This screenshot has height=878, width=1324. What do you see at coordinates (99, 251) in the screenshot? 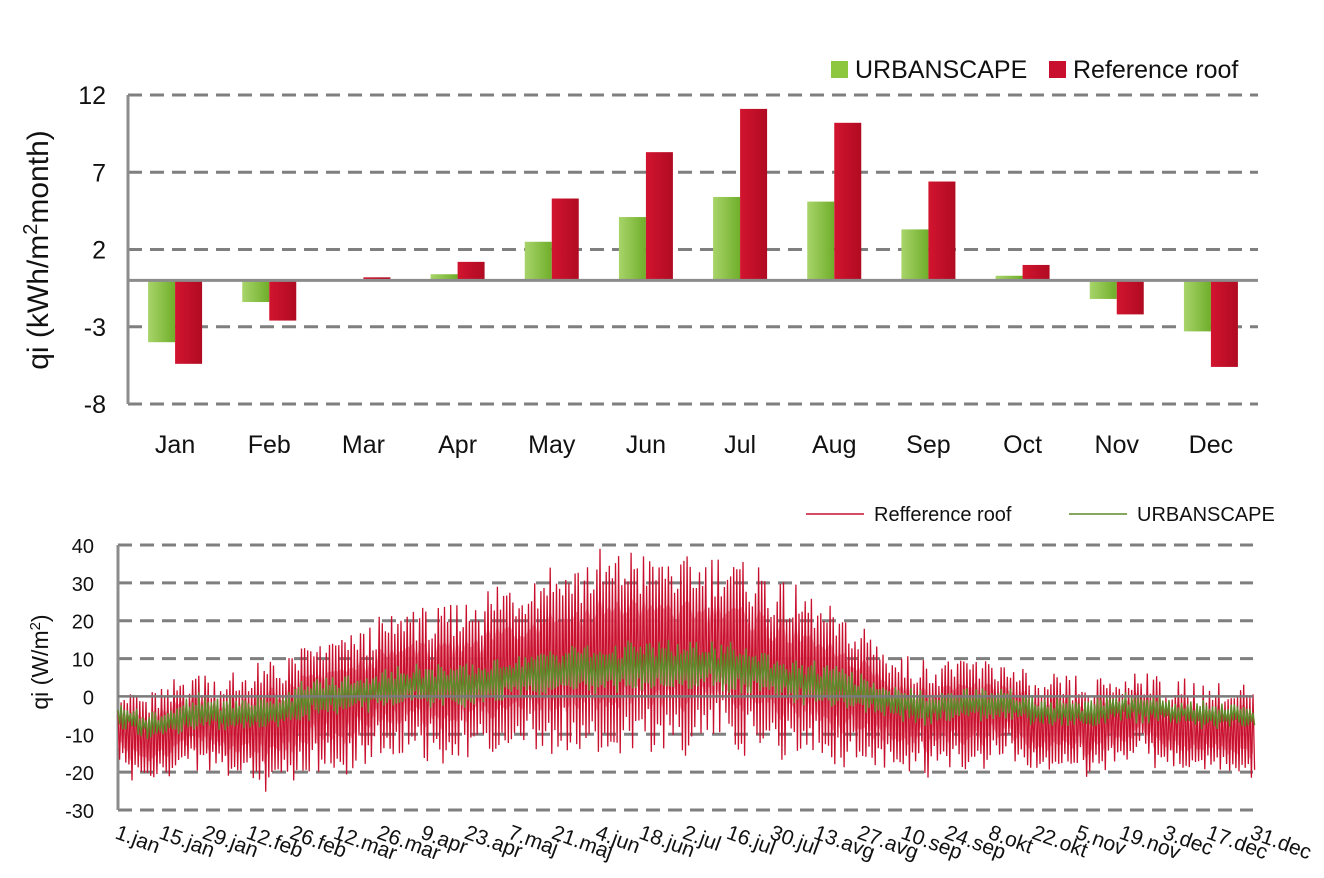
I see `y-tick-label-2: 2` at bounding box center [99, 251].